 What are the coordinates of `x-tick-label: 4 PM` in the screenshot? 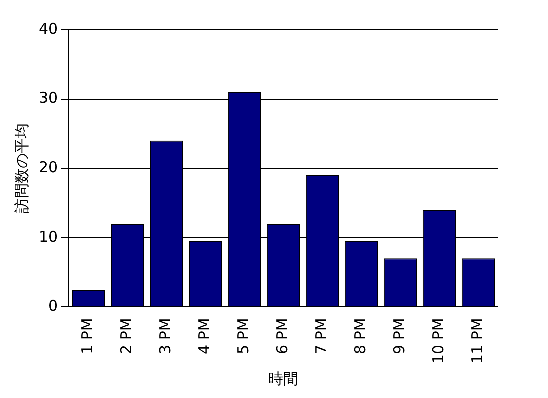 It's located at (204, 336).